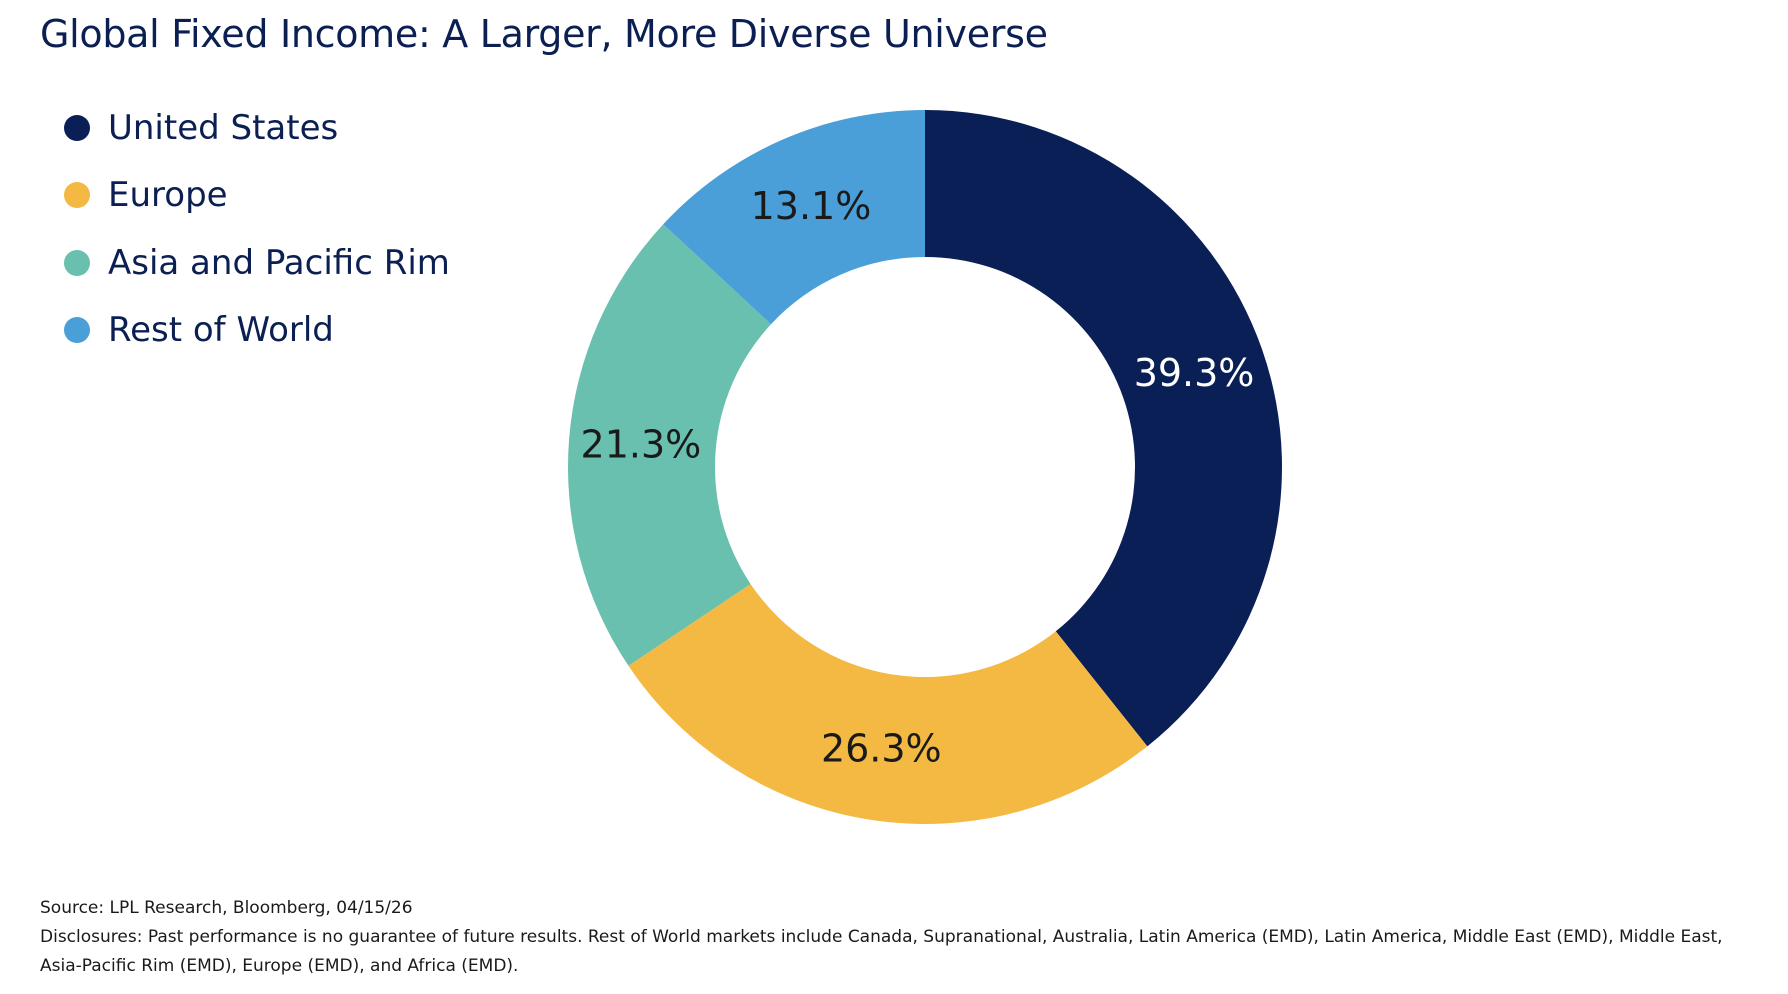  Describe the element at coordinates (221, 330) in the screenshot. I see `legend-label: Rest of World` at that location.